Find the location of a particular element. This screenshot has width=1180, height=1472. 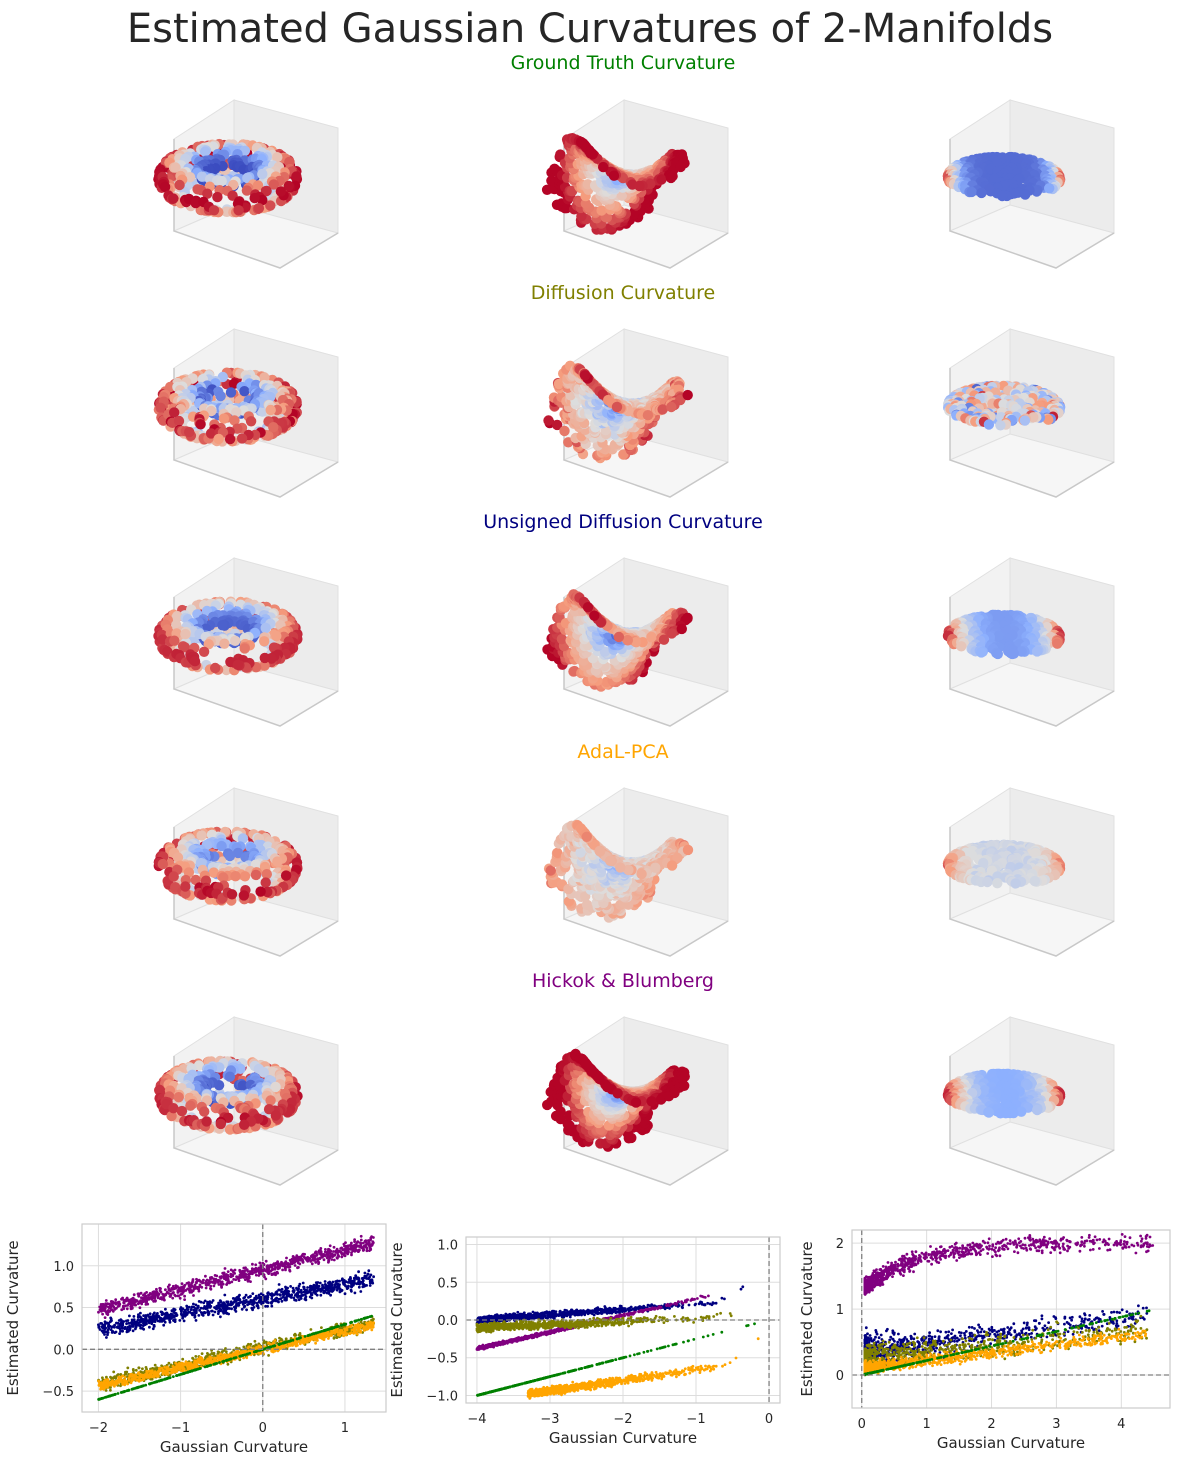

row-title-diffusion: Diffusion Curvature is located at coordinates (623, 293).